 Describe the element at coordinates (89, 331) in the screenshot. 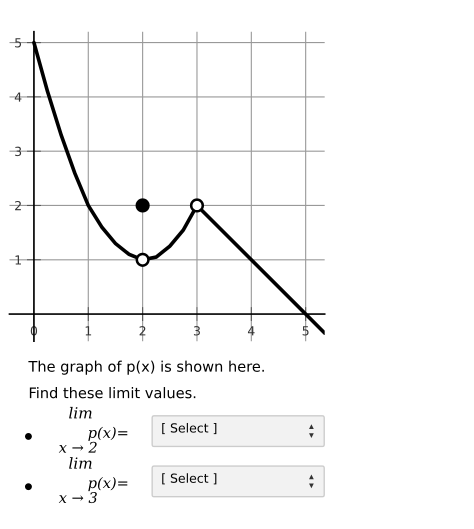

I see `x-tick-label: 1` at that location.